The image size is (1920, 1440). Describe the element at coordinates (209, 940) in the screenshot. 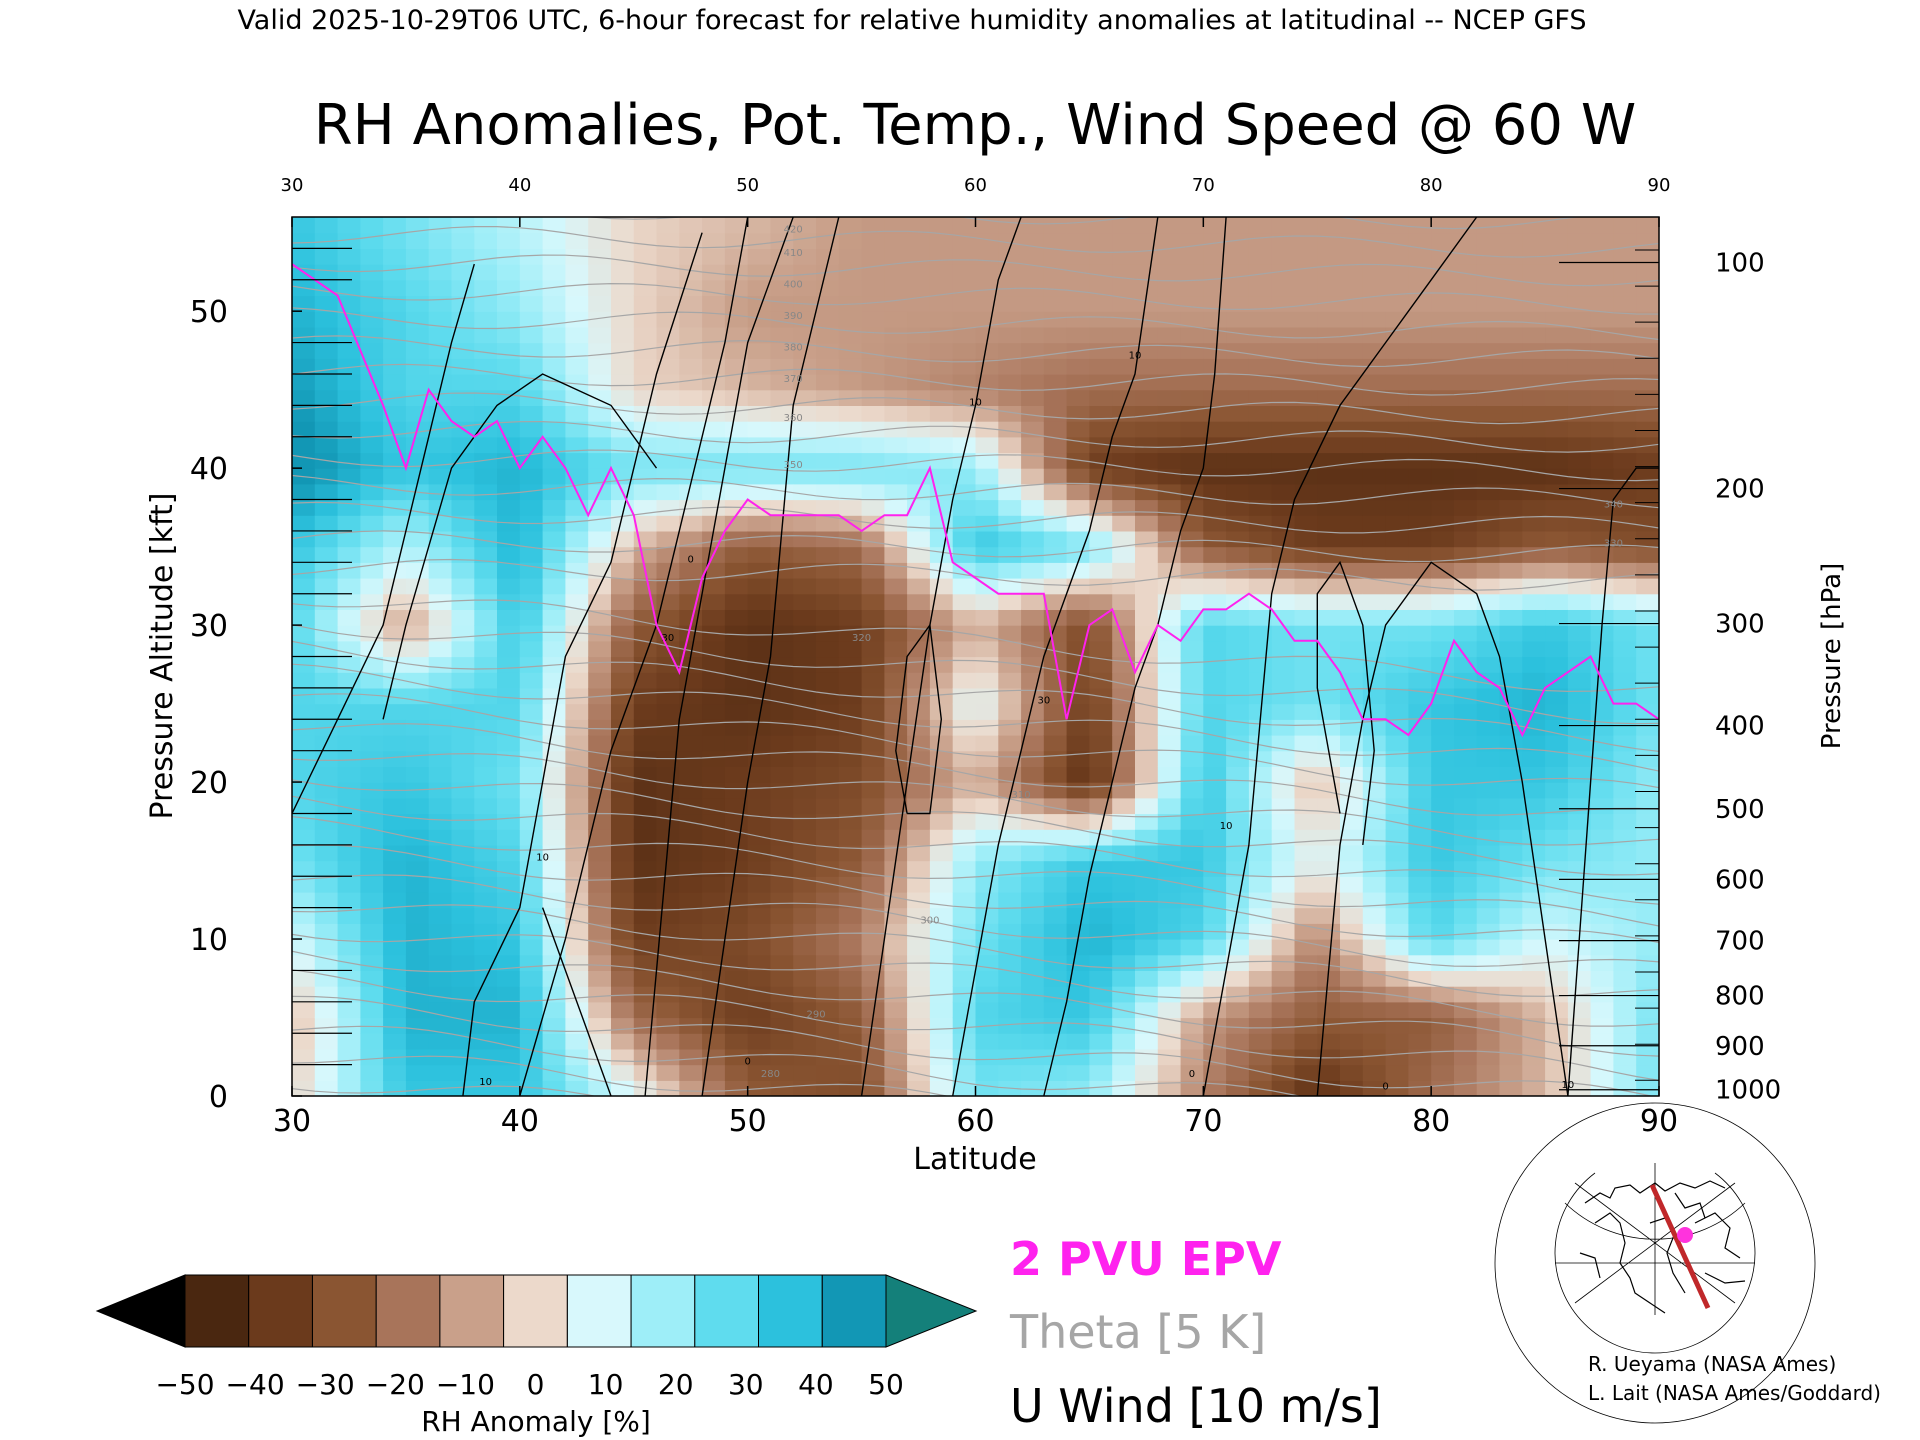

I see `y-tick-label: 10` at that location.